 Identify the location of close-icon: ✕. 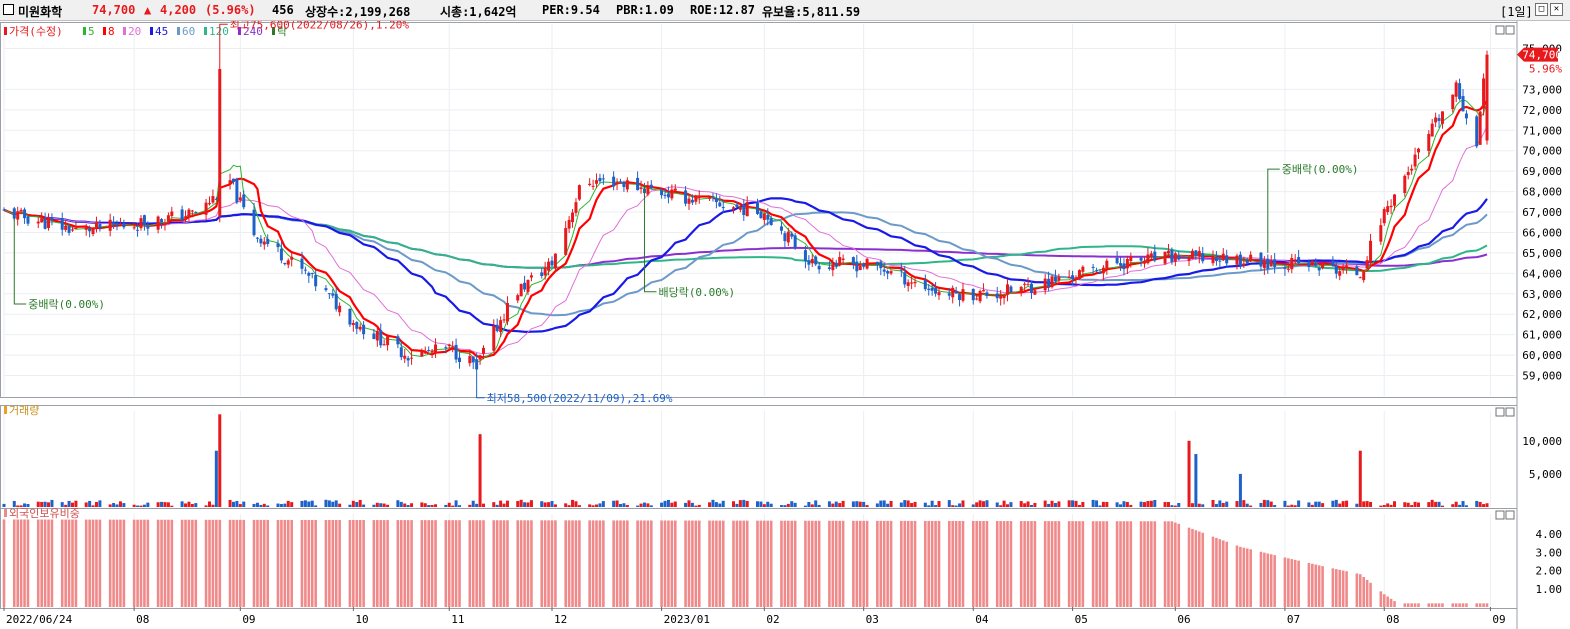
(1556, 9).